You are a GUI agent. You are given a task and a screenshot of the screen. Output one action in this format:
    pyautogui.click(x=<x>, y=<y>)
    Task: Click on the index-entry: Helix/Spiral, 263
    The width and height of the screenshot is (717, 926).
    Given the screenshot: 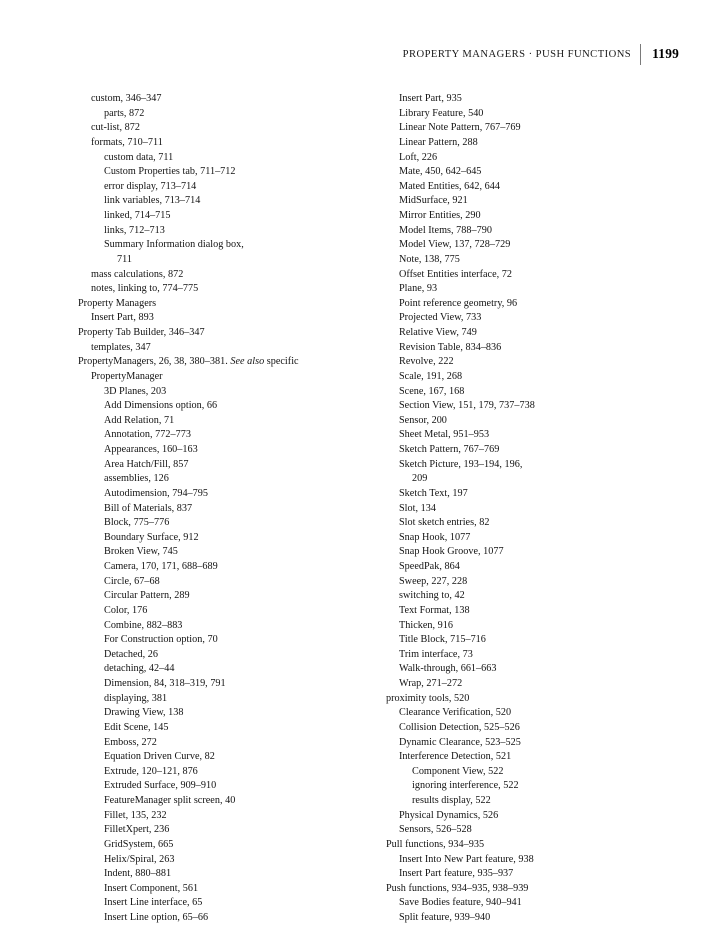 What is the action you would take?
    pyautogui.click(x=139, y=859)
    